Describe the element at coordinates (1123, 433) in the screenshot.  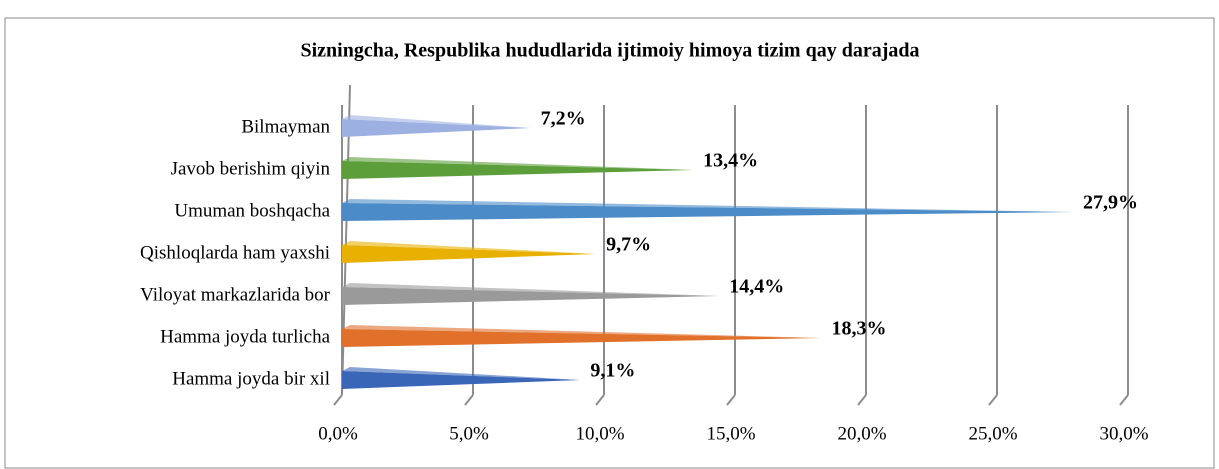
I see `x-tick-label: 30,0%` at that location.